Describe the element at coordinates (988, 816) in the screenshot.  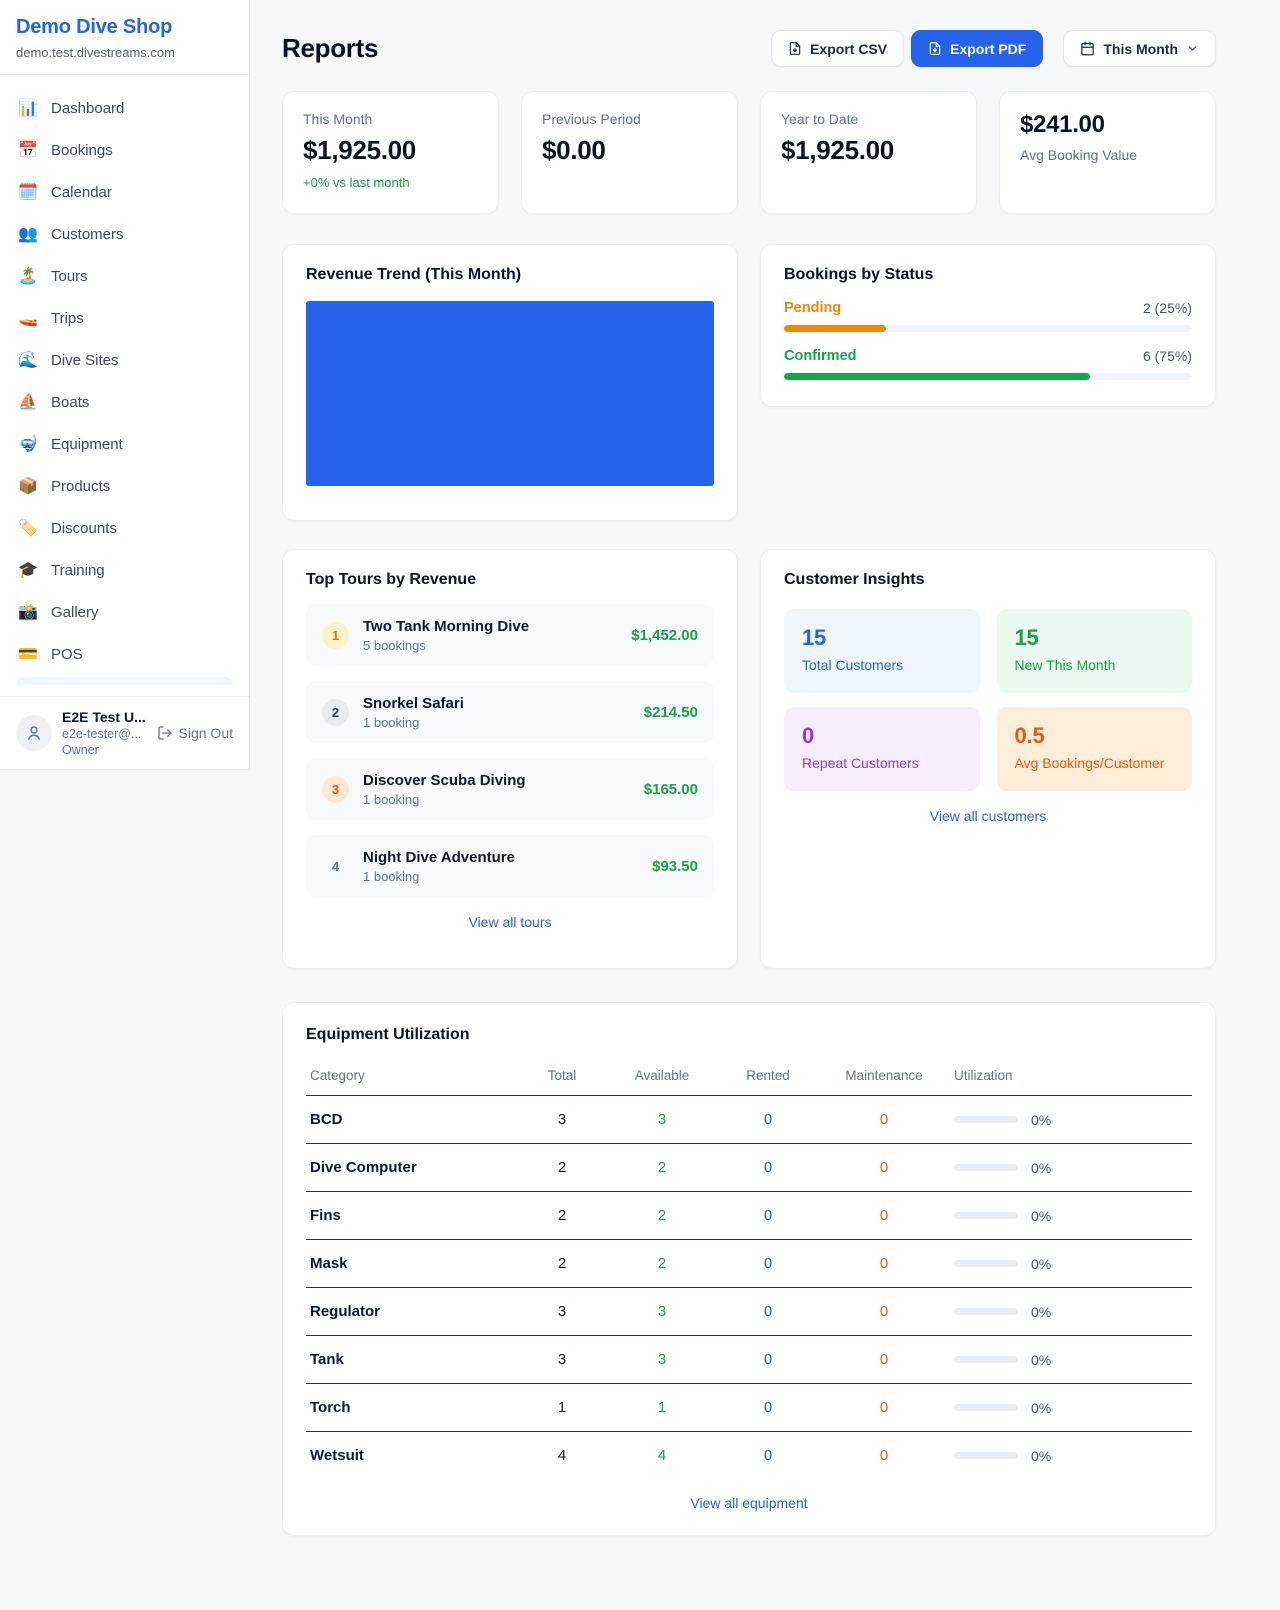
I see `view-all-customers-link: View all customers` at that location.